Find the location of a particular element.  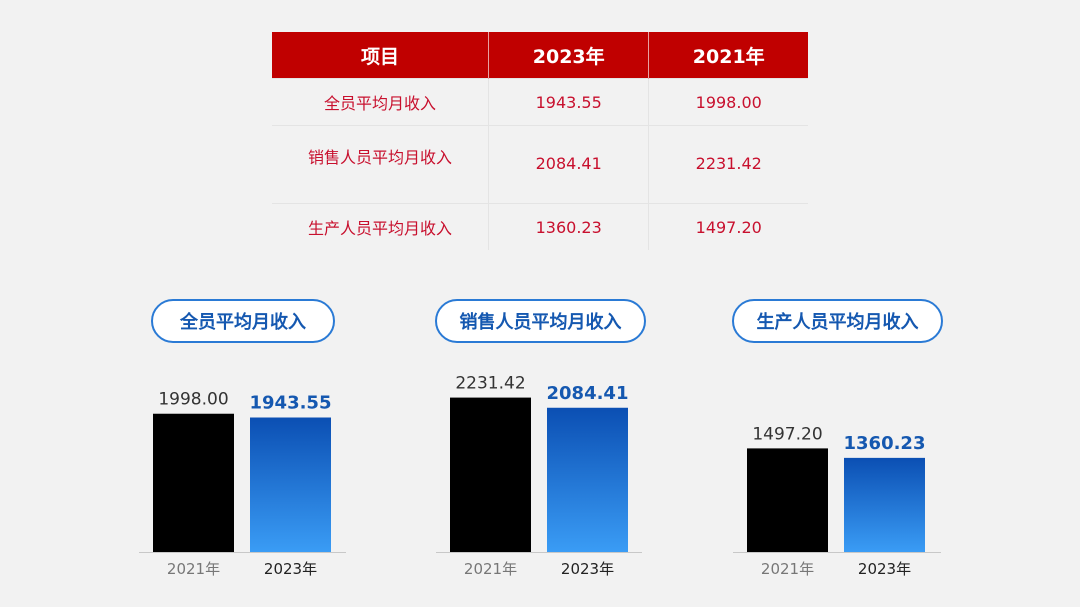

bar-value-label: 1360.23 is located at coordinates (885, 443).